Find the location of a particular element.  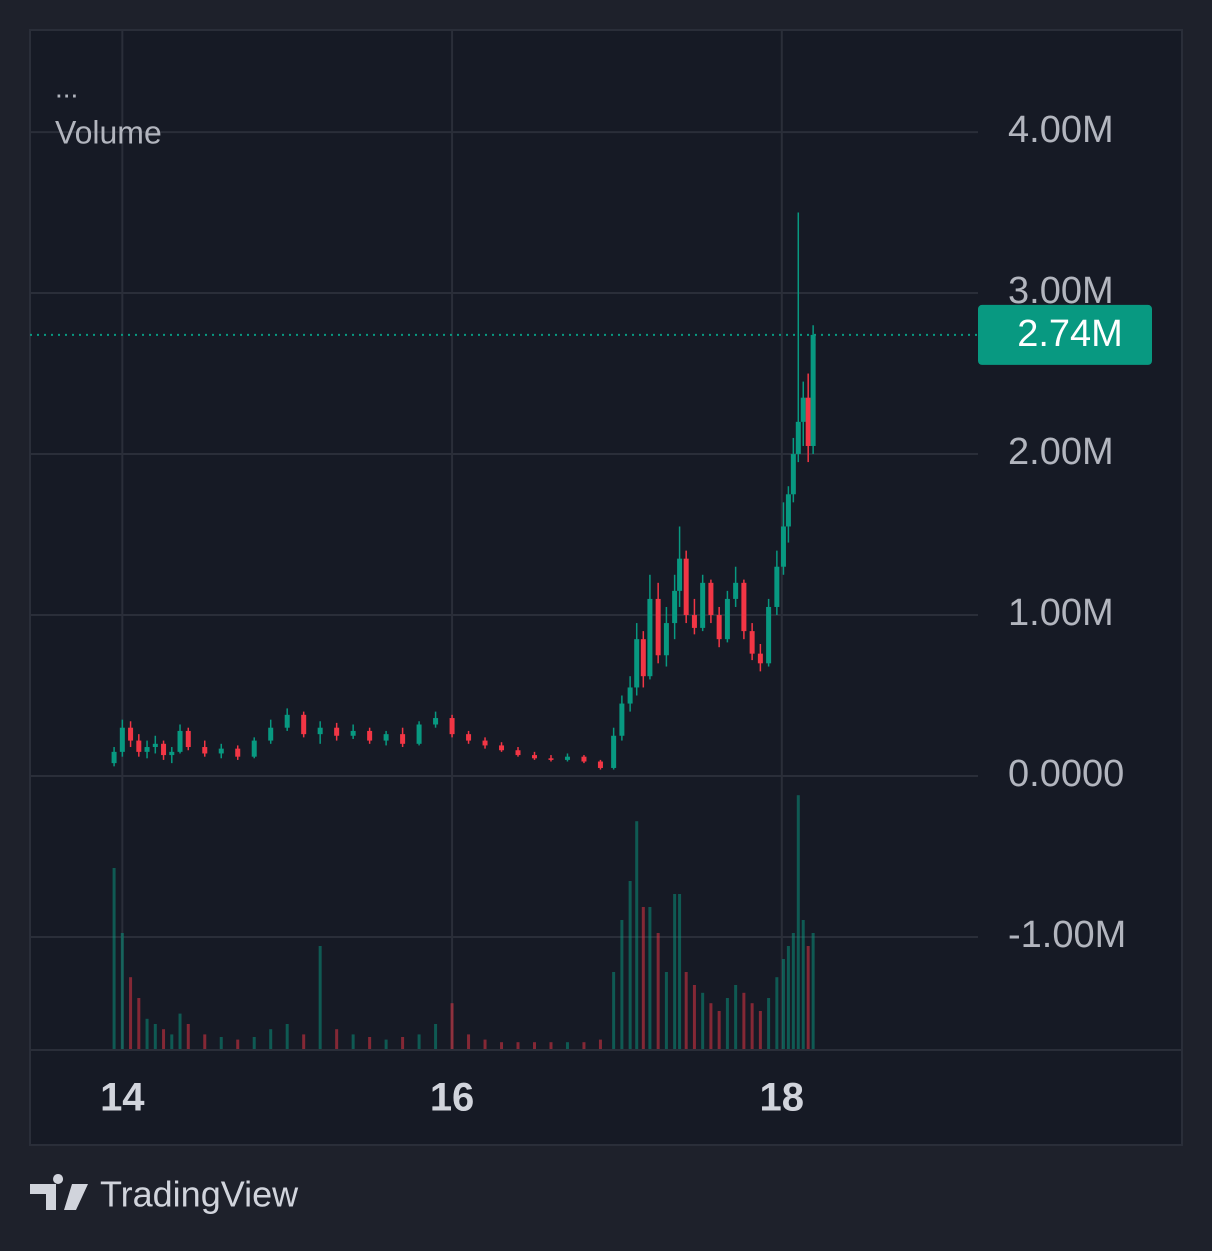

last-price-tag is located at coordinates (1065, 334).